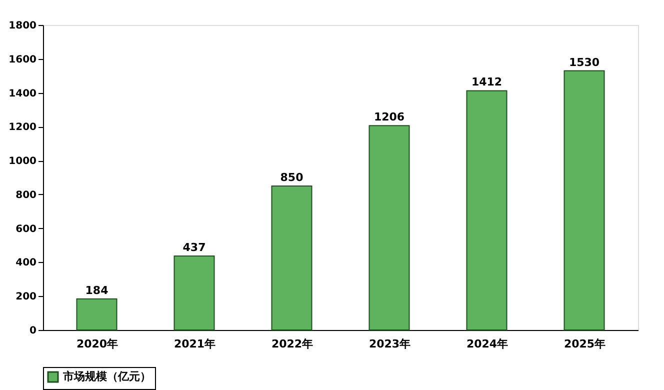 The image size is (664, 390). What do you see at coordinates (106, 376) in the screenshot?
I see `legend-label: 市场规模（亿元）` at bounding box center [106, 376].